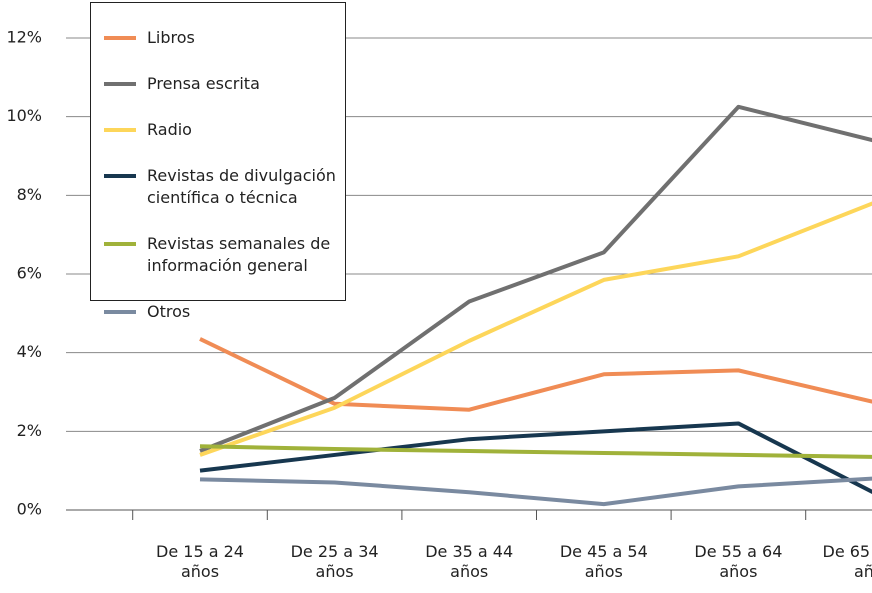 The width and height of the screenshot is (872, 593). What do you see at coordinates (335, 561) in the screenshot?
I see `x-tick-label: De 25 a 34 años` at bounding box center [335, 561].